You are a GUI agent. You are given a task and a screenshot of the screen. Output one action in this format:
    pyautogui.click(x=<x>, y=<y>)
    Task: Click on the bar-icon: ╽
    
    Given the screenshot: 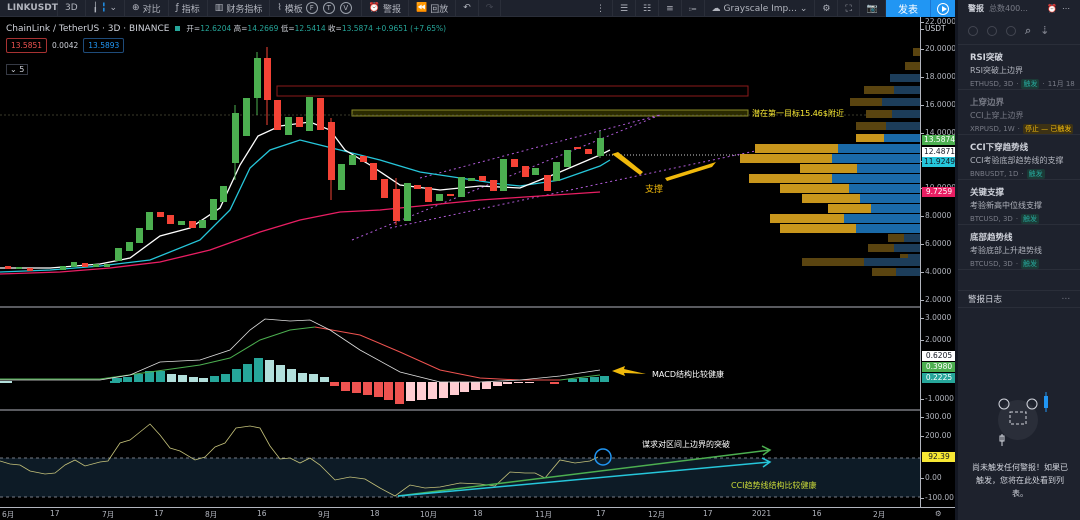 What is the action you would take?
    pyautogui.click(x=95, y=8)
    